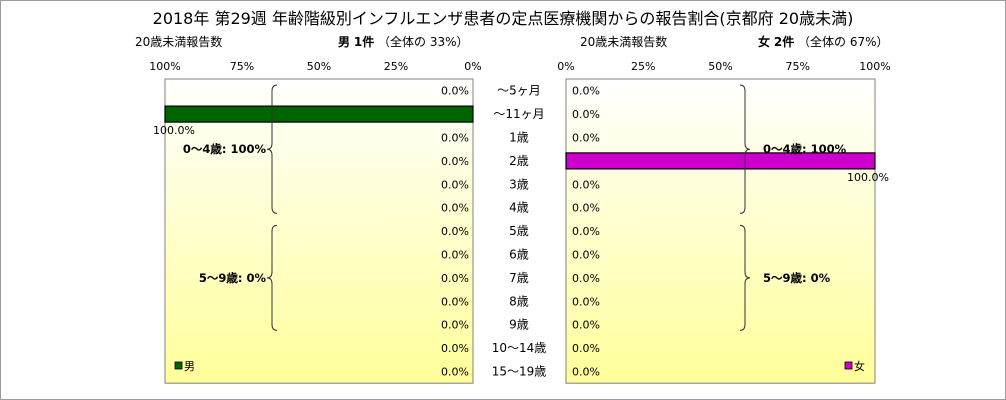 The height and width of the screenshot is (400, 1006). What do you see at coordinates (178, 365) in the screenshot?
I see `male-legend-swatch` at bounding box center [178, 365].